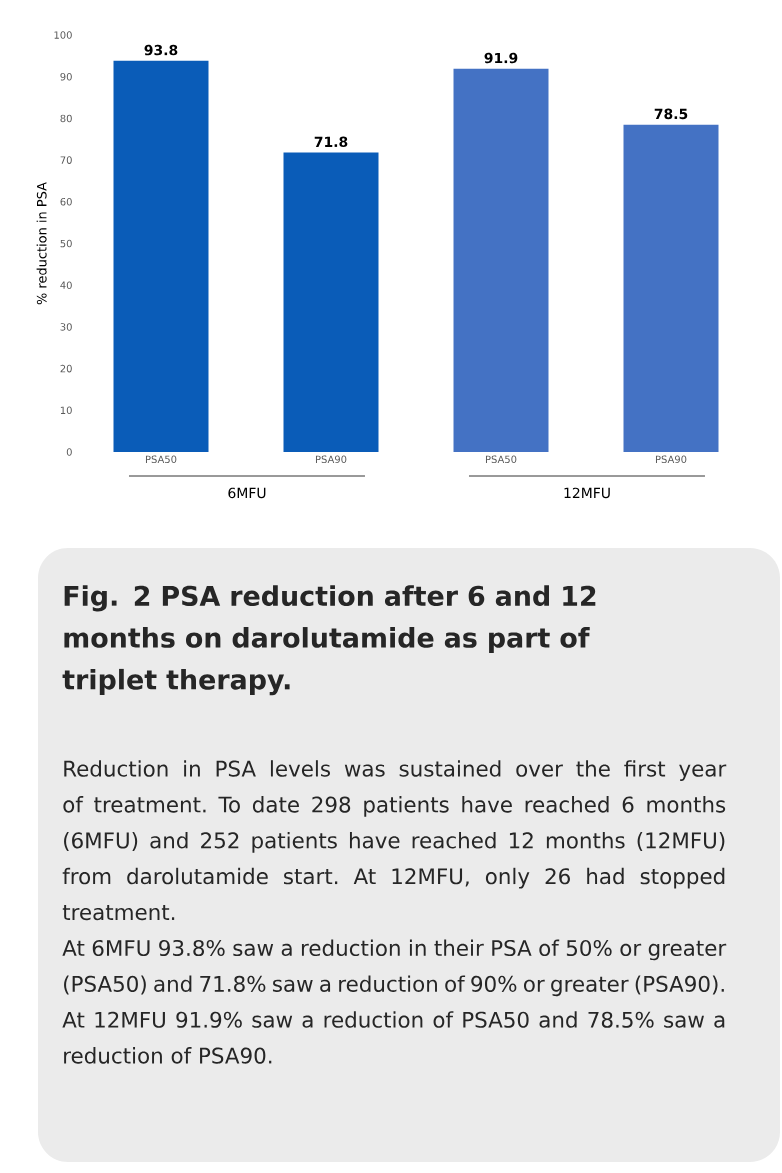  Describe the element at coordinates (66, 285) in the screenshot. I see `y-tick-label: 40` at that location.